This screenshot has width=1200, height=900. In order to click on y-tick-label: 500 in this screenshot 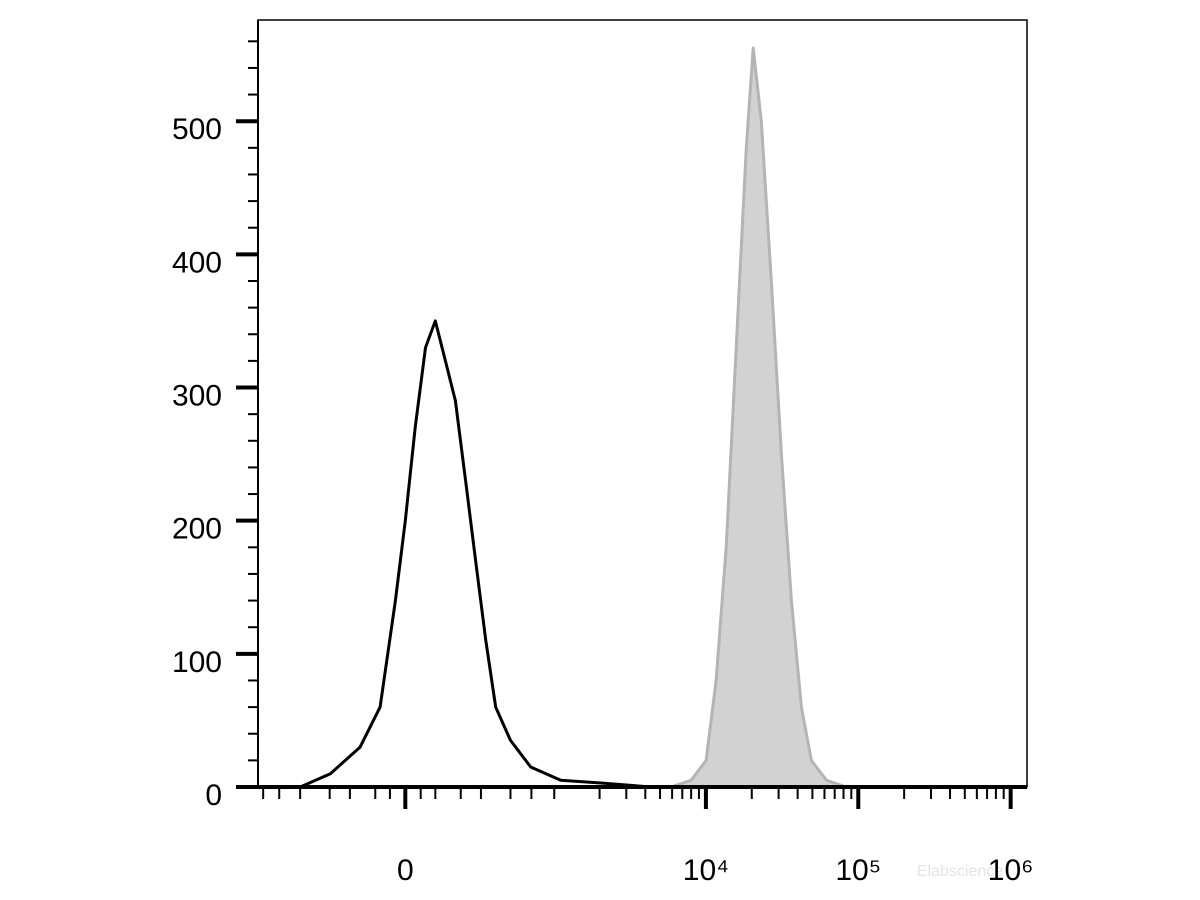, I will do `click(197, 129)`.